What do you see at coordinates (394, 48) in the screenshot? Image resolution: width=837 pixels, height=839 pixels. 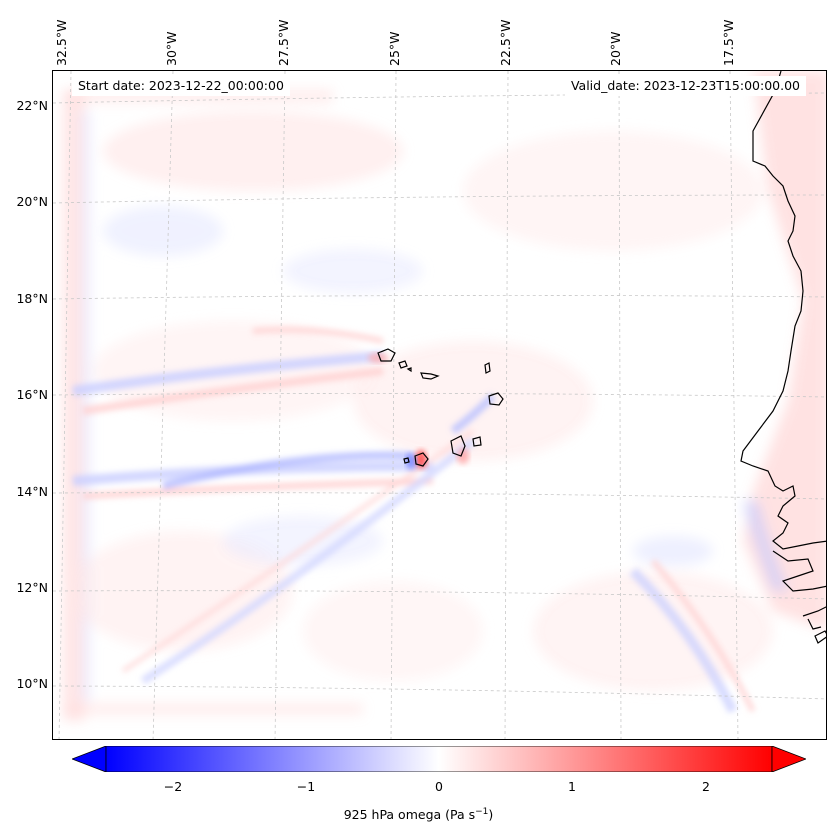 I see `lon-label-25w: 25°W` at bounding box center [394, 48].